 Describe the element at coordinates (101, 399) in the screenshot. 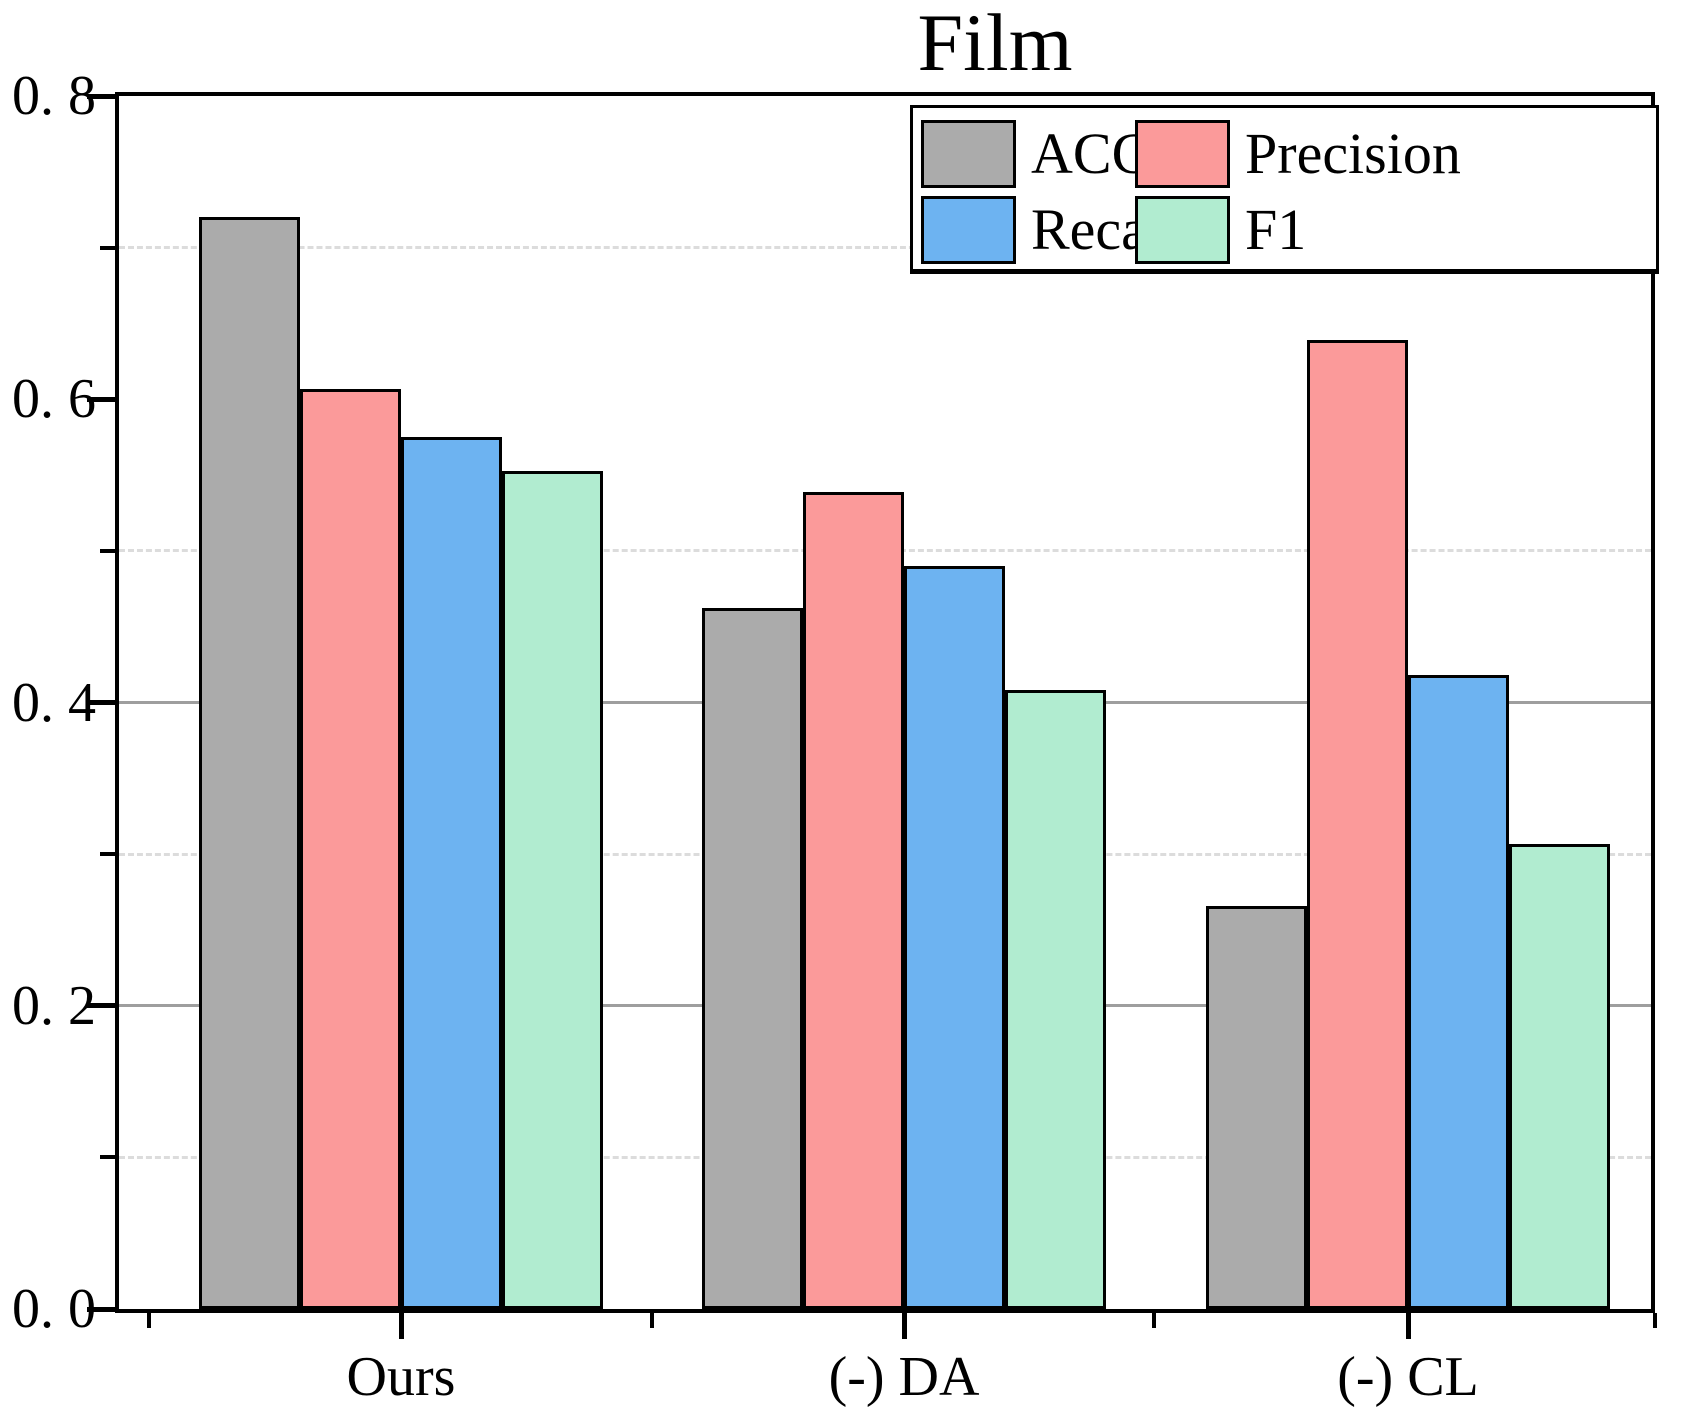

I see `y-axis-major-tick-0.6` at that location.